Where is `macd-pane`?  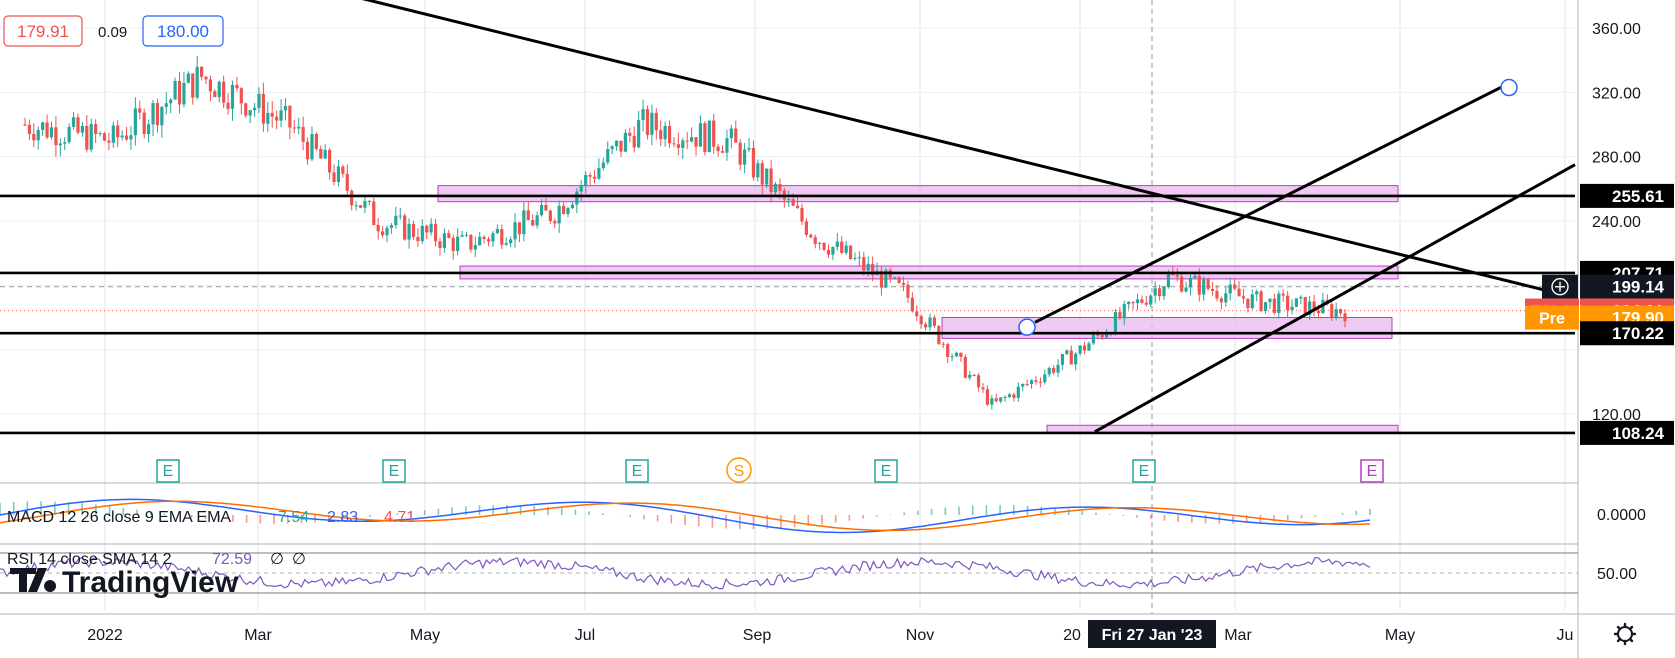 macd-pane is located at coordinates (685, 516).